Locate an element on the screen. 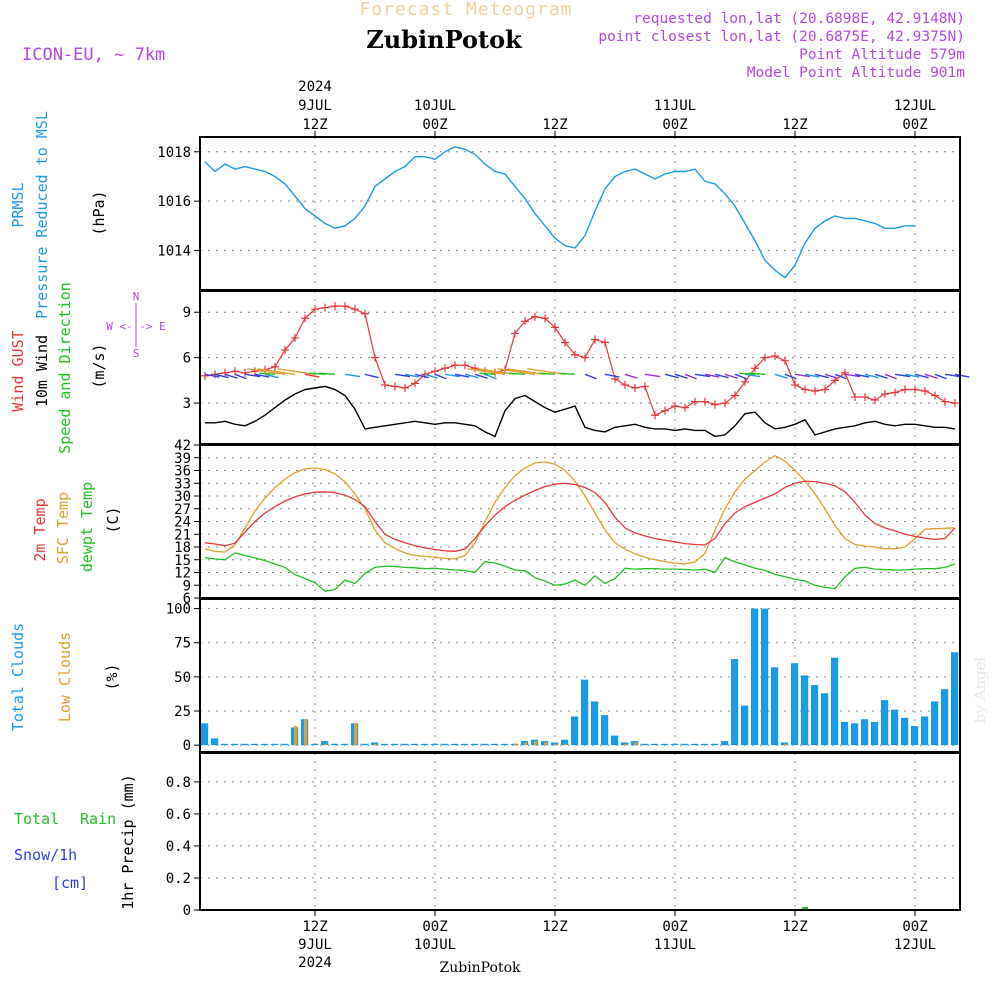 This screenshot has height=1000, width=1000. precip-unit: 1hr Precip (mm) is located at coordinates (128, 841).